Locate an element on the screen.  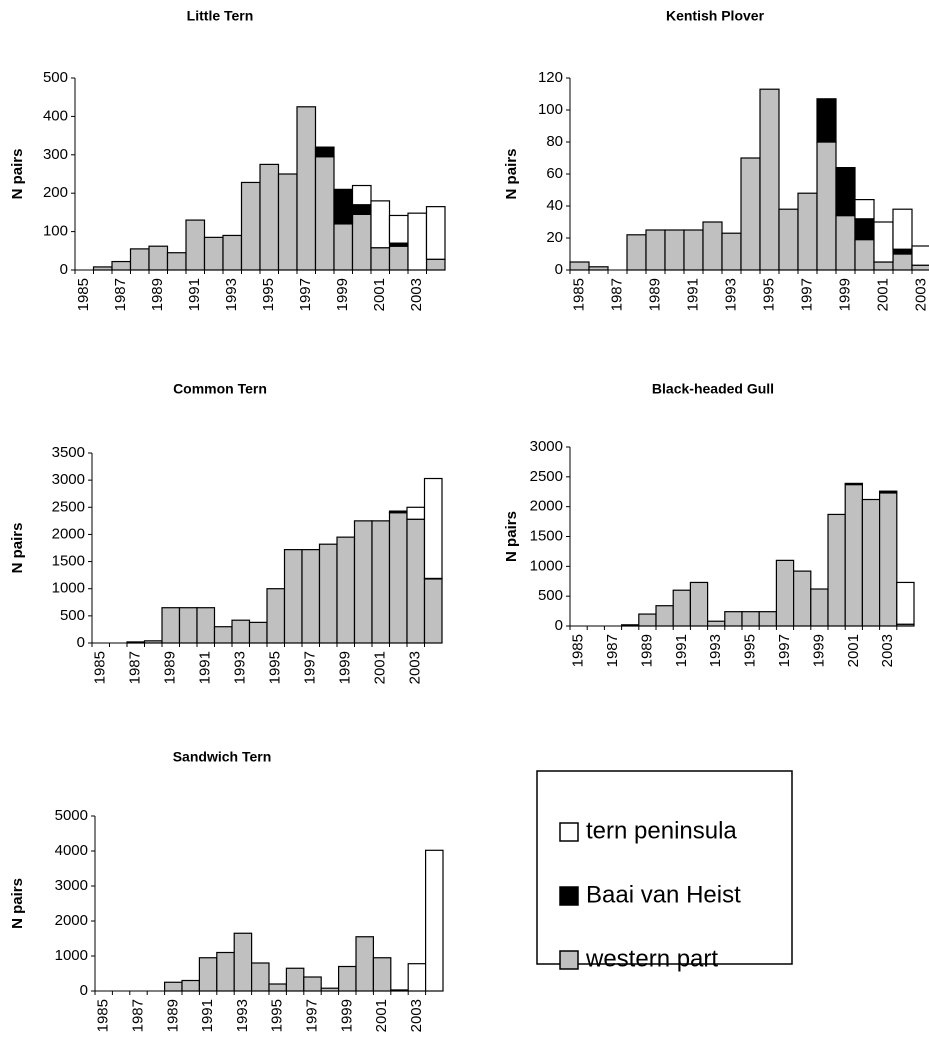
y-tick-label: 40 is located at coordinates (554, 205).